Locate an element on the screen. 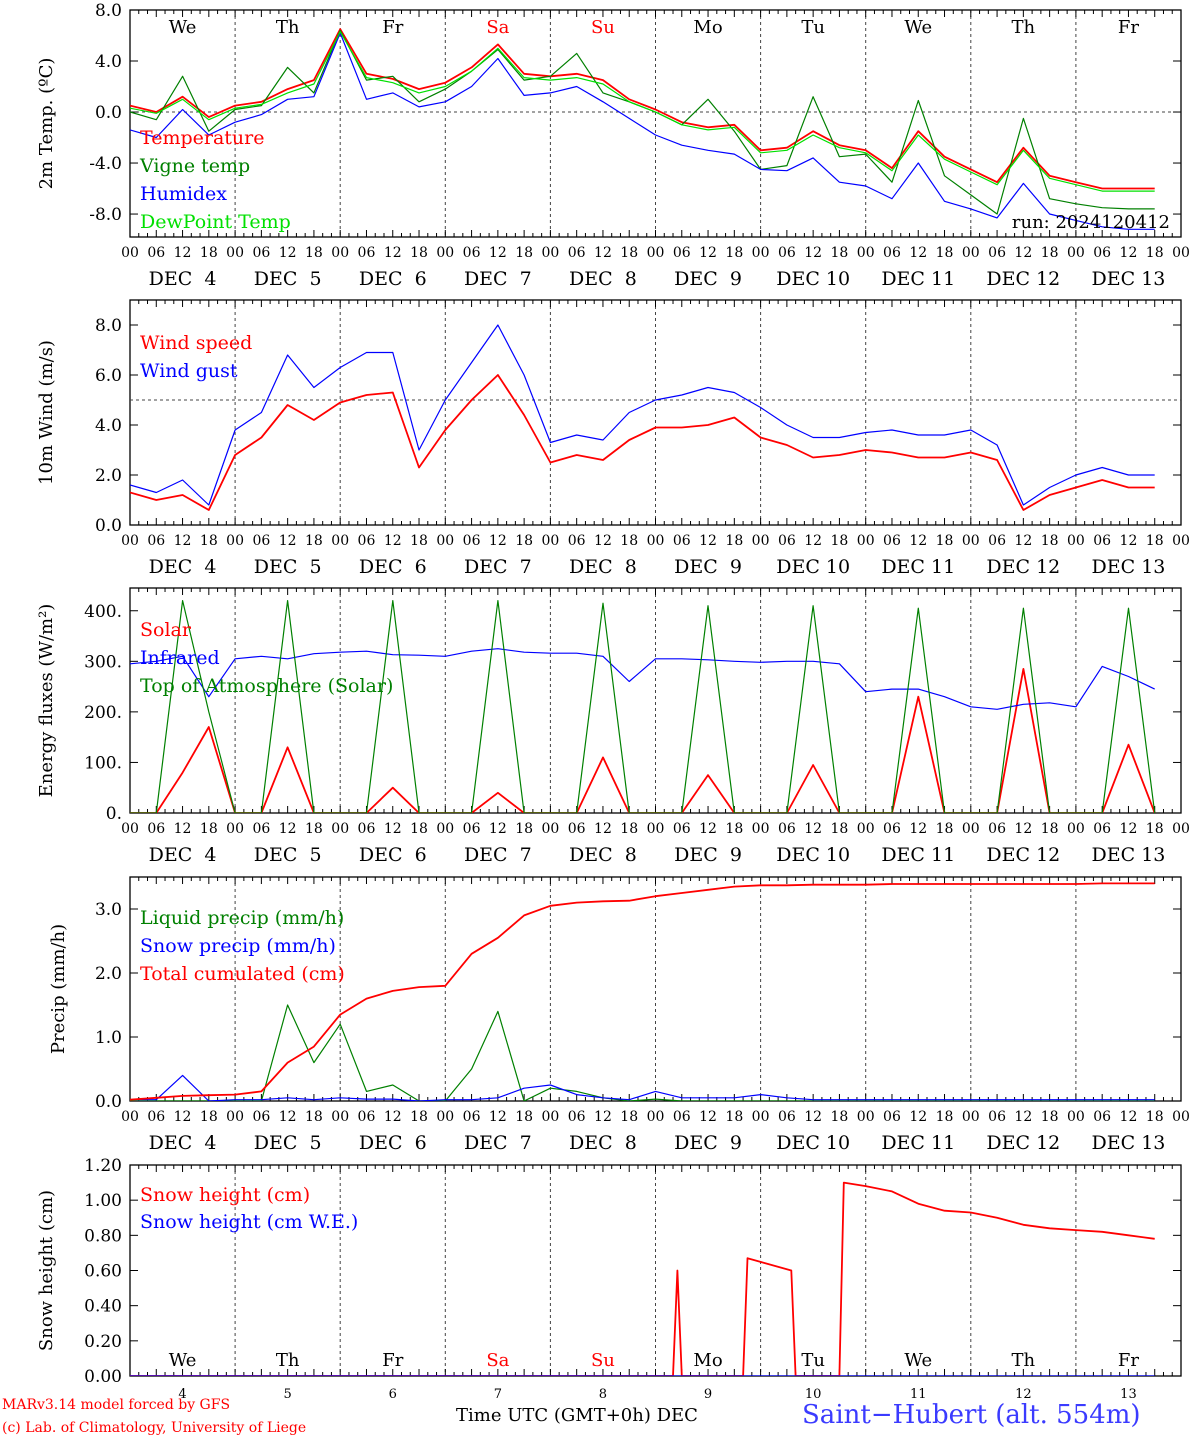 This screenshot has width=1194, height=1440. day-number-label: 13 is located at coordinates (1128, 1394).